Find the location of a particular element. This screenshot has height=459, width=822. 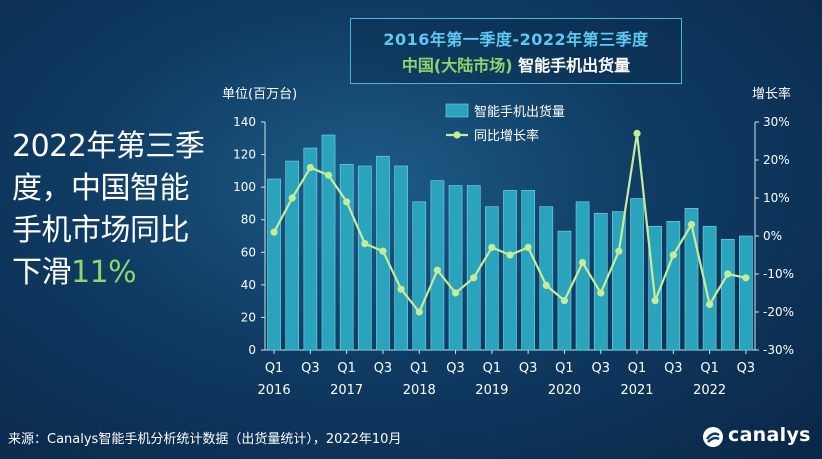

y-tick-label: 100 is located at coordinates (244, 187).